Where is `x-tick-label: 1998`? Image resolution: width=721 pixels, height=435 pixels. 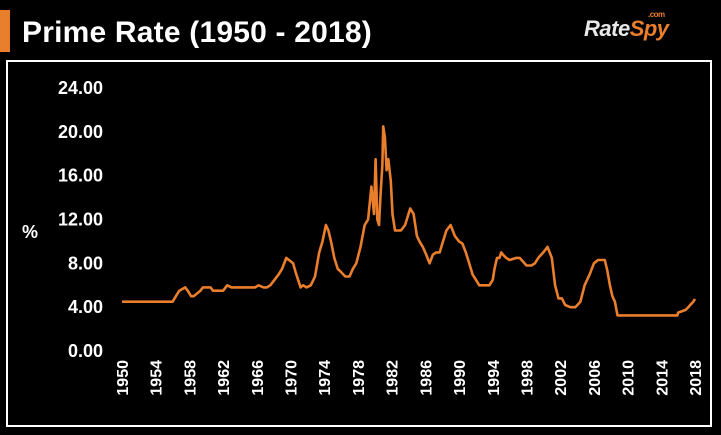
x-tick-label: 1998 is located at coordinates (527, 378).